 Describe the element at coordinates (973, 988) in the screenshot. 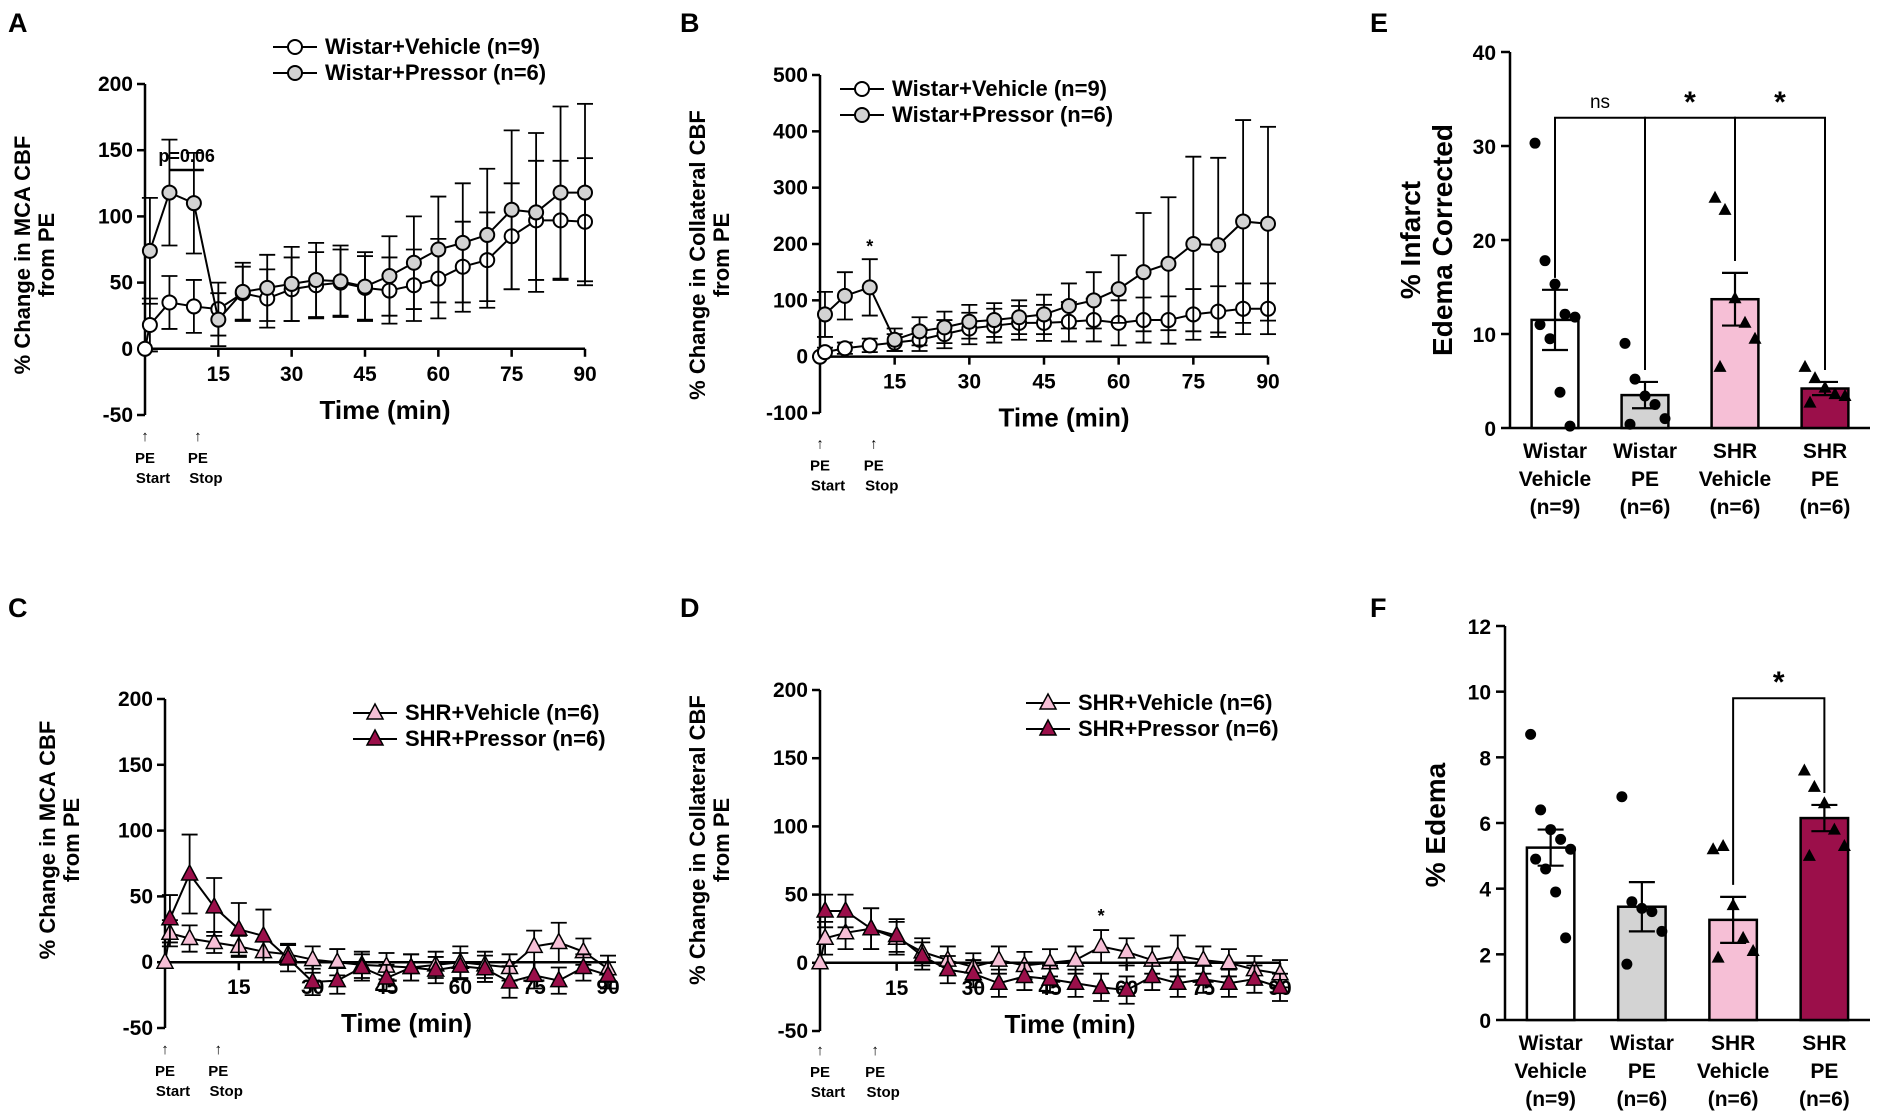

I see `x-tick-label: 30` at that location.